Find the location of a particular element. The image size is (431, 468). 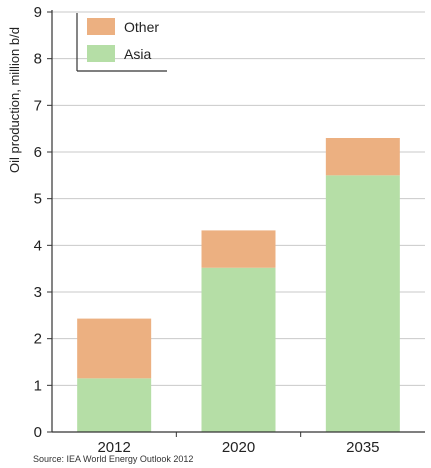

bar-asia-2035 is located at coordinates (362, 304).